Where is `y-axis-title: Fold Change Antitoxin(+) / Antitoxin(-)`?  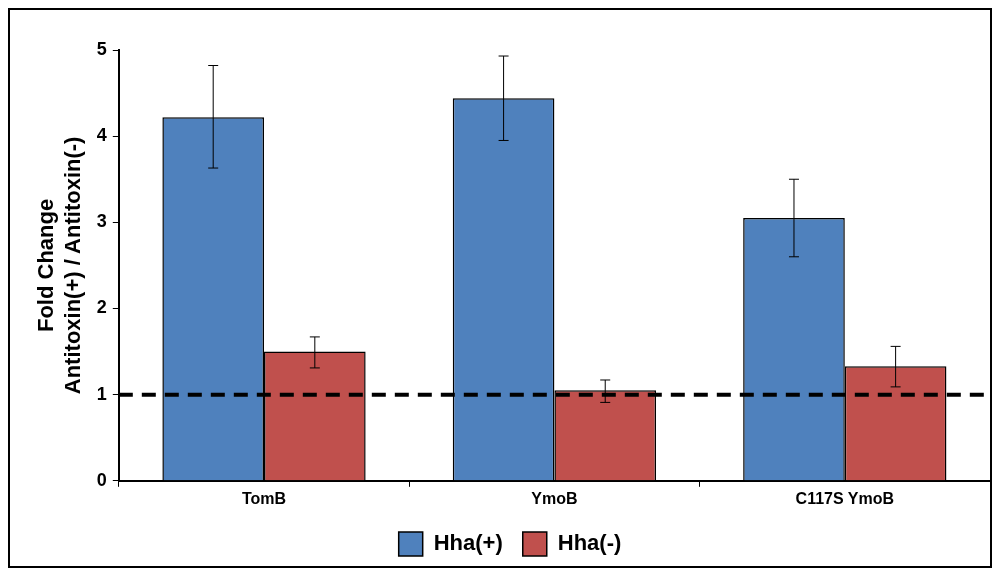
y-axis-title: Fold Change Antitoxin(+) / Antitoxin(-) is located at coordinates (59, 265).